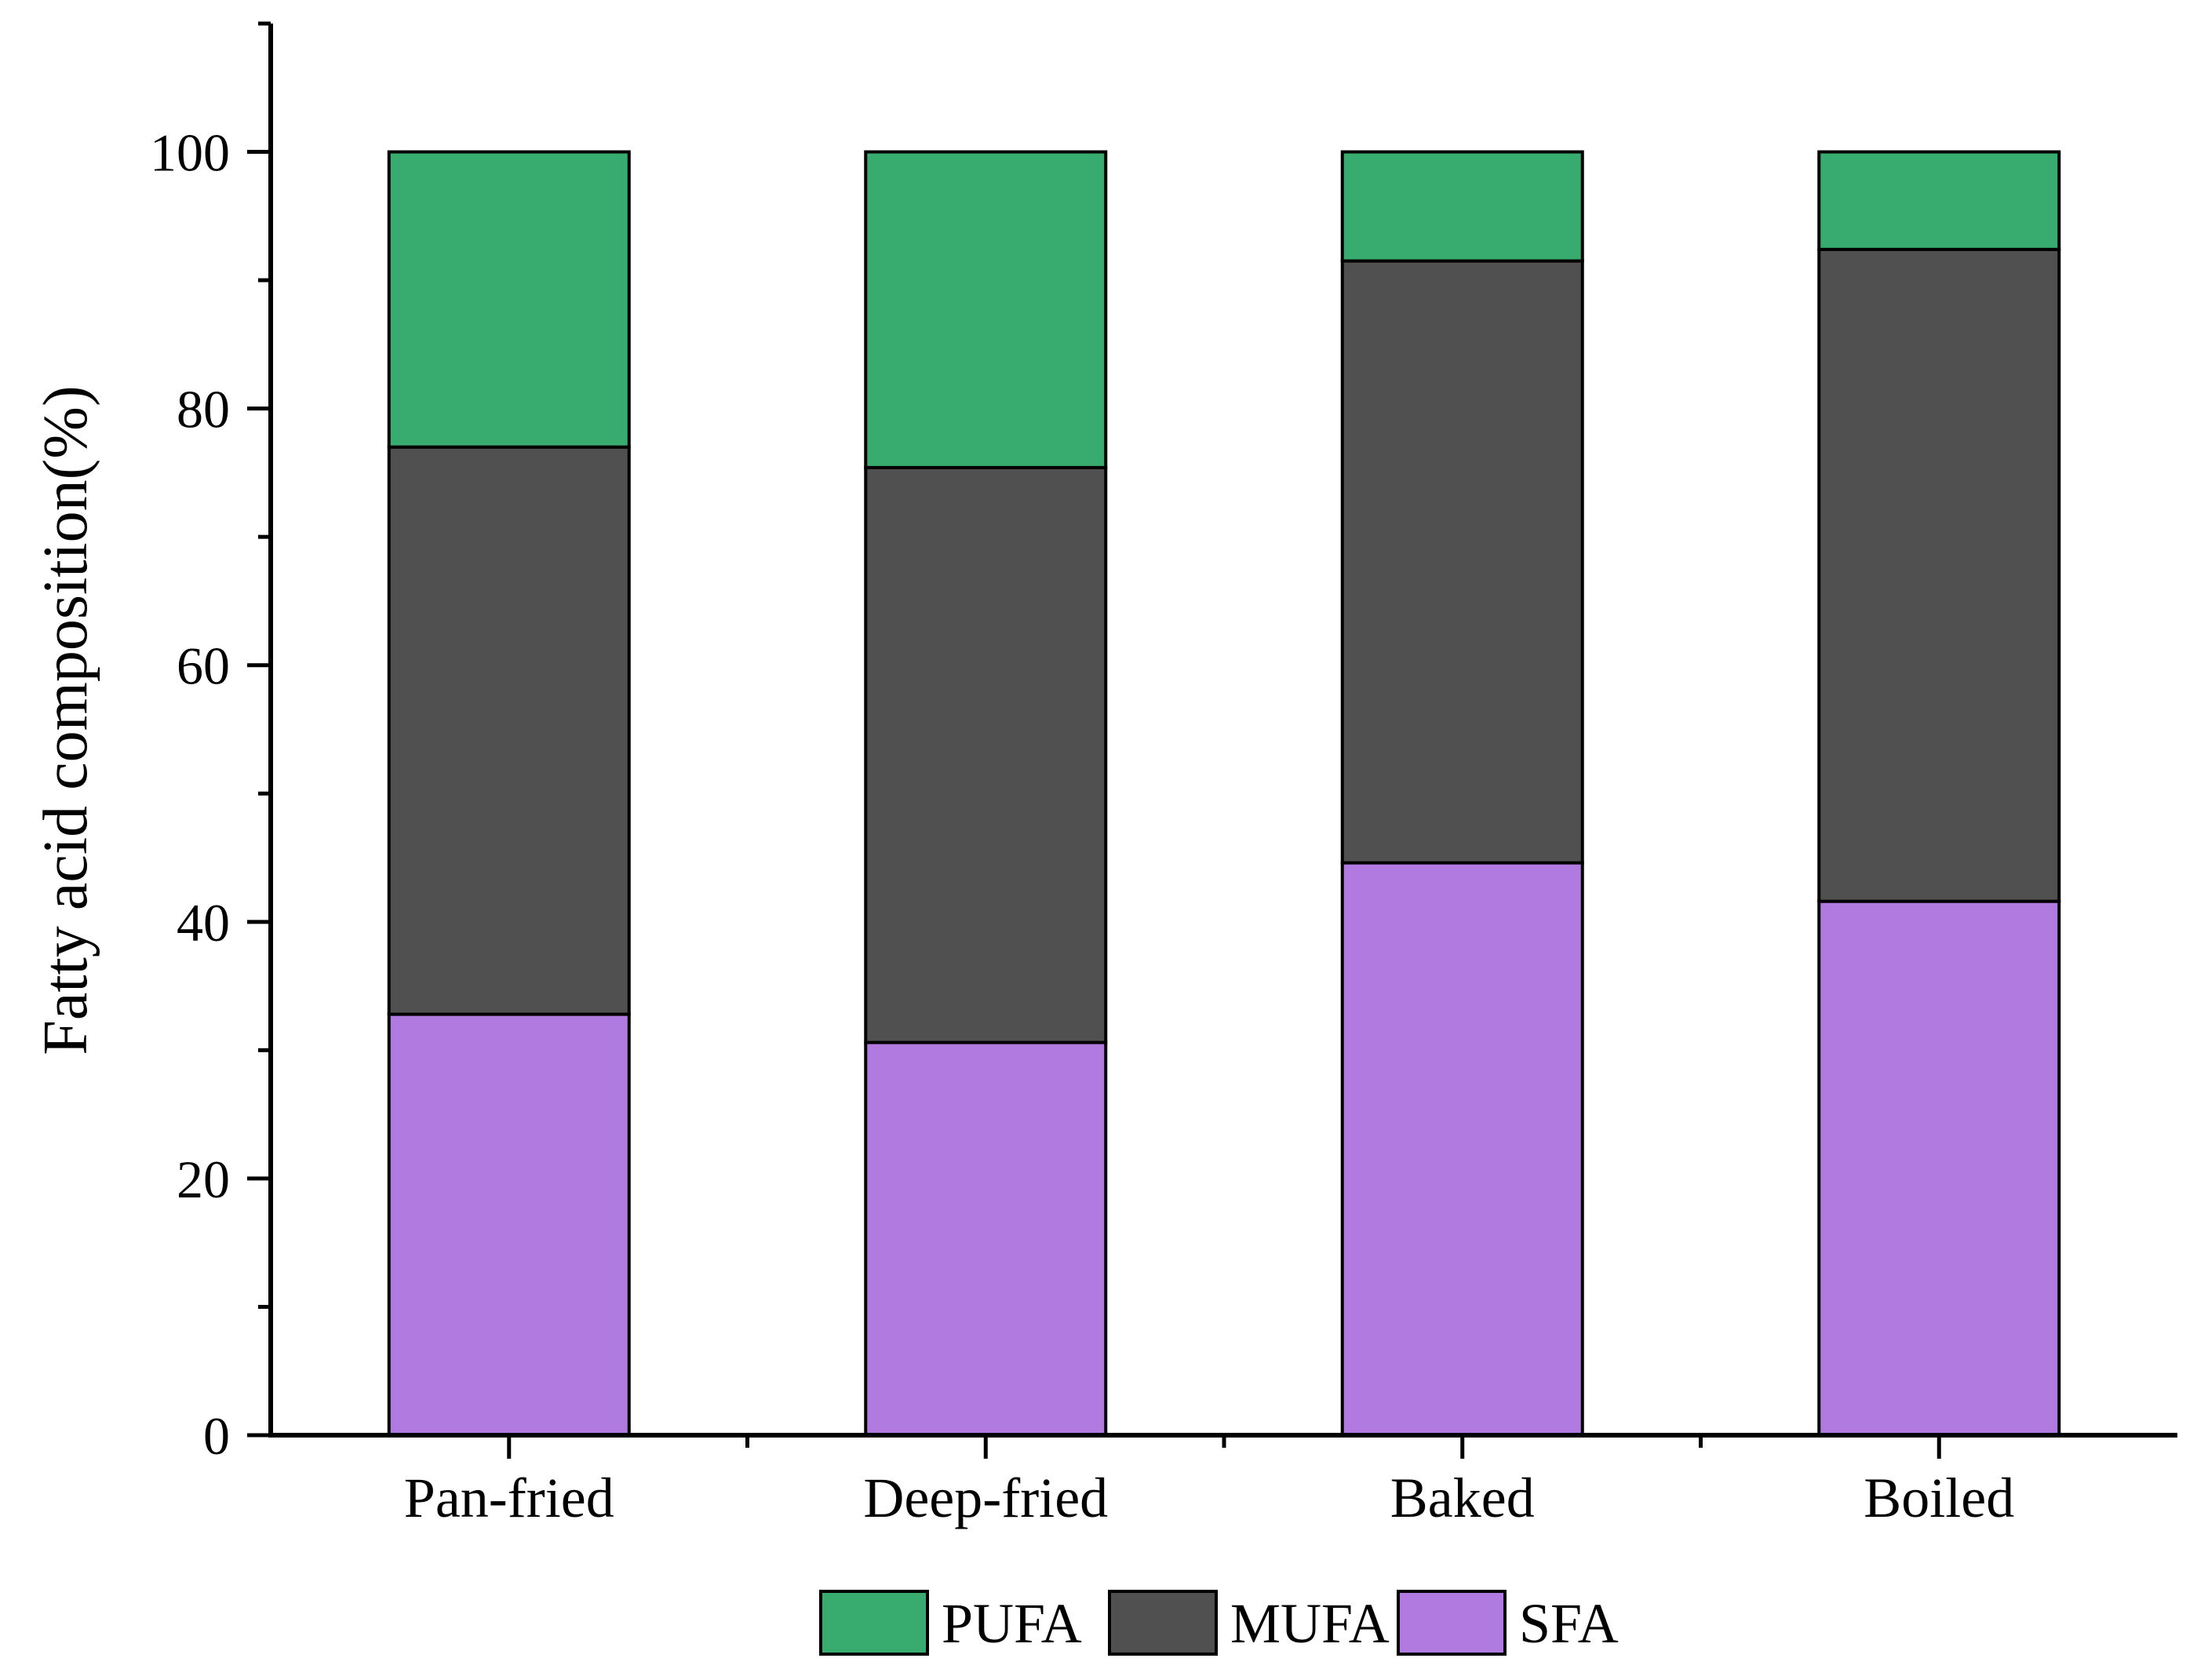  Describe the element at coordinates (1462, 1149) in the screenshot. I see `bar-baked-sfa` at that location.